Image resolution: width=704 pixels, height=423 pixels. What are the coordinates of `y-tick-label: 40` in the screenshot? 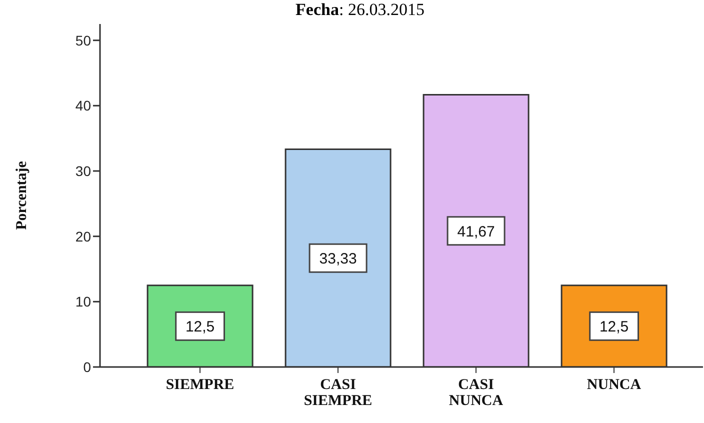 It's located at (83, 106).